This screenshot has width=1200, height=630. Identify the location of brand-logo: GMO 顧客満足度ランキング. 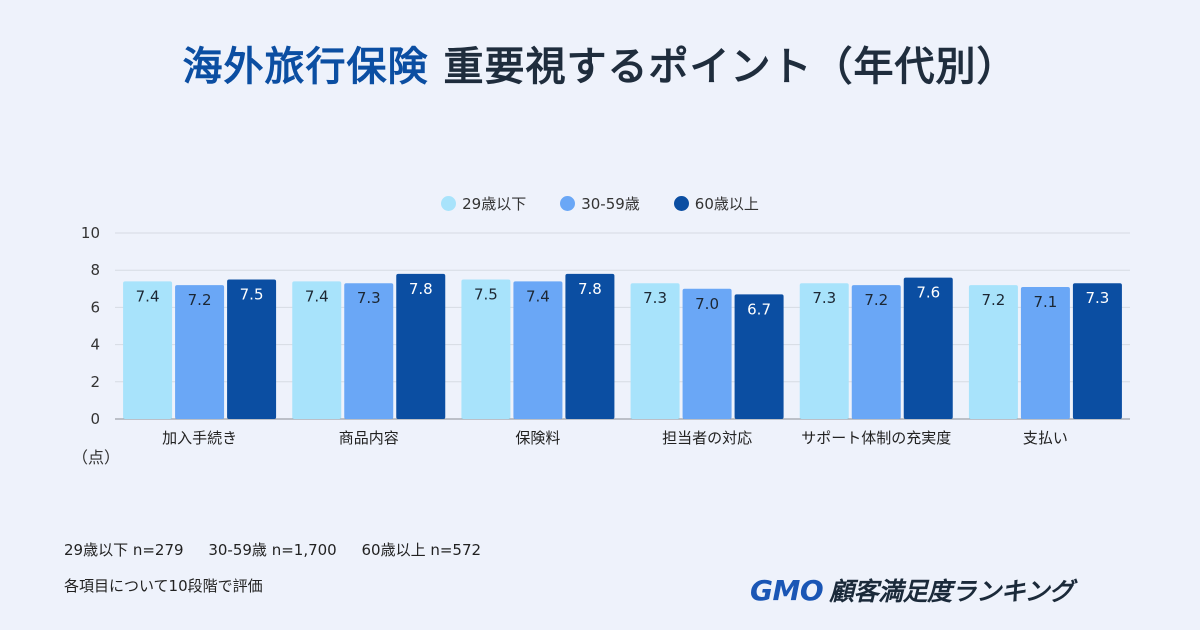
(912, 590).